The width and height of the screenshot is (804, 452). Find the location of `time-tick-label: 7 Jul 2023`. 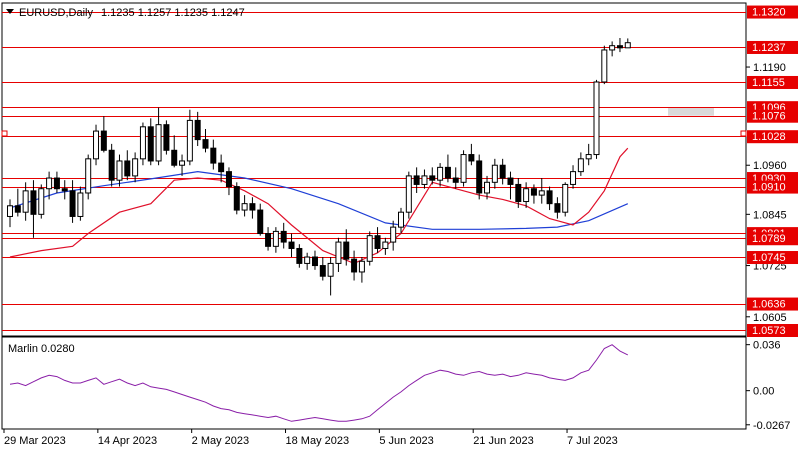

time-tick-label: 7 Jul 2023 is located at coordinates (592, 441).